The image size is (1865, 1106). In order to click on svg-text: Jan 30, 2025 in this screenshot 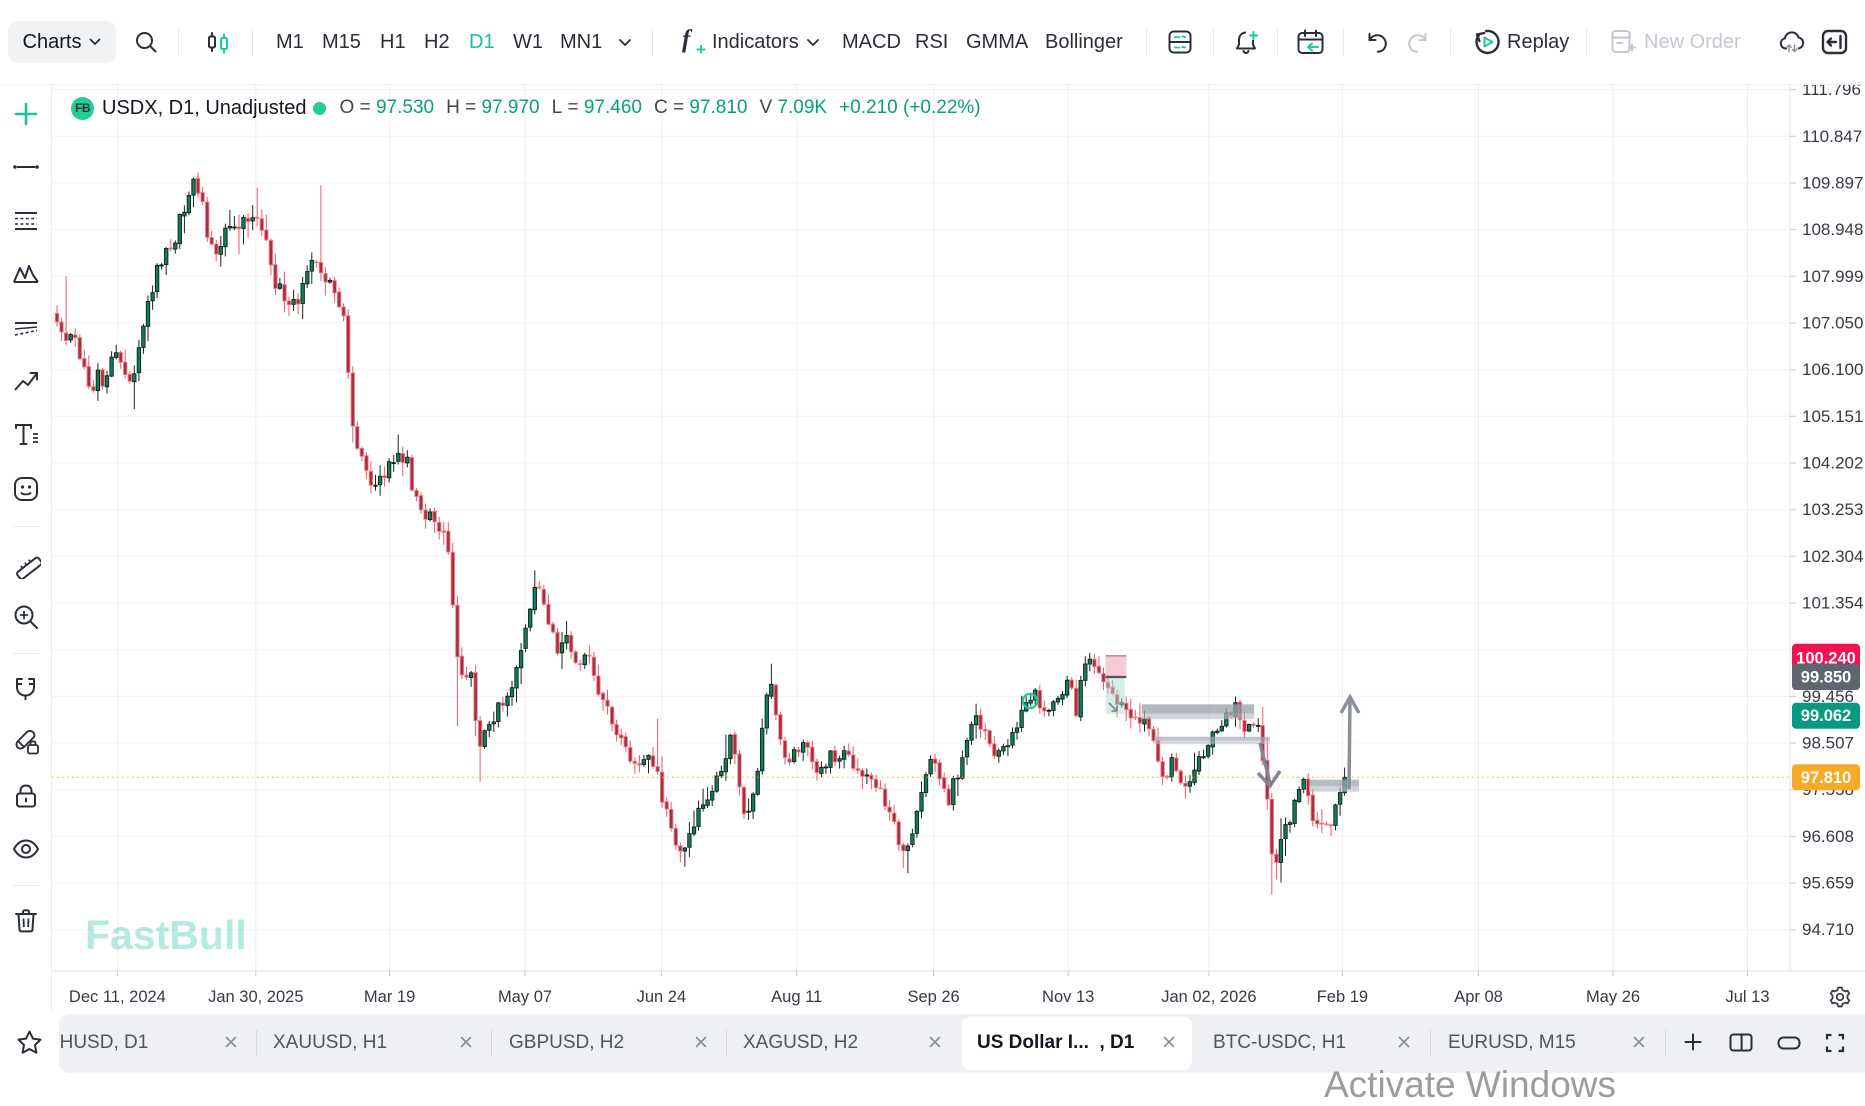, I will do `click(255, 997)`.